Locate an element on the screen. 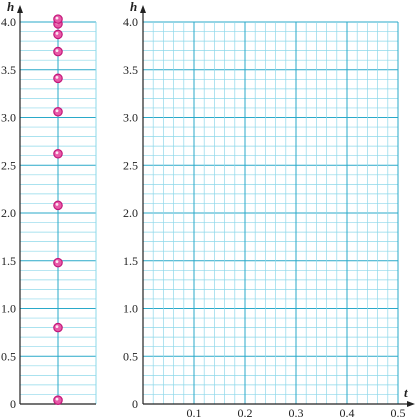 This screenshot has width=419, height=419. x-axis-arrow is located at coordinates (411, 404).